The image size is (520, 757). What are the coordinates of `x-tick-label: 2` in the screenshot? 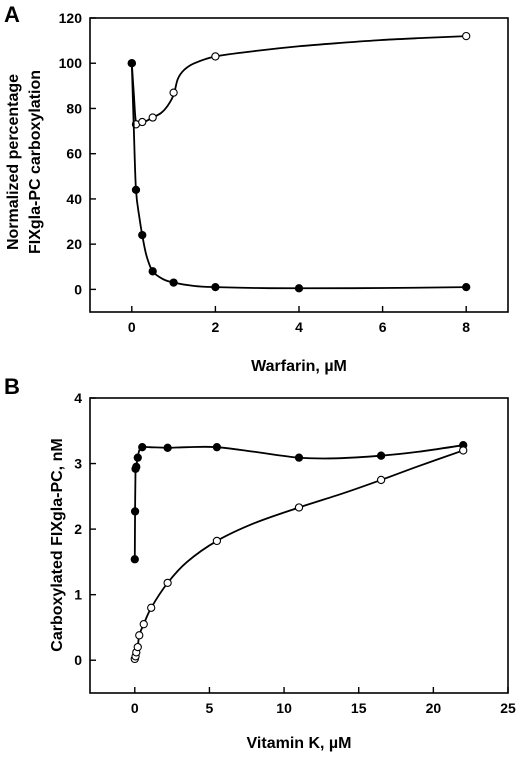 It's located at (216, 327).